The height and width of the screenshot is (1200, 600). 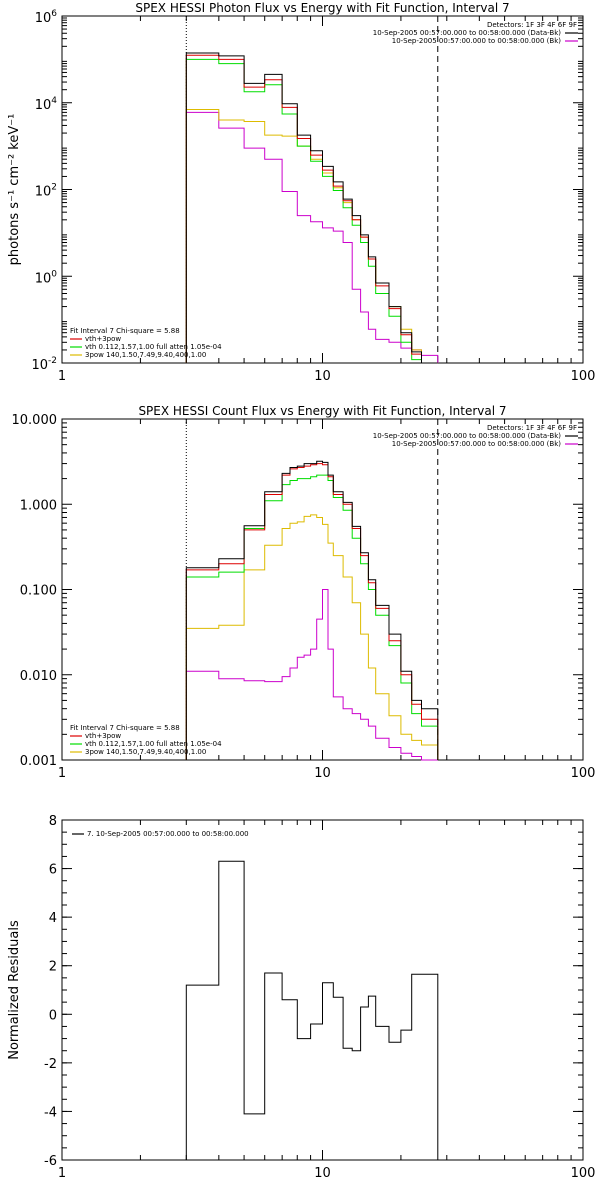 I want to click on series-line-vth-3pow, so click(x=311, y=209).